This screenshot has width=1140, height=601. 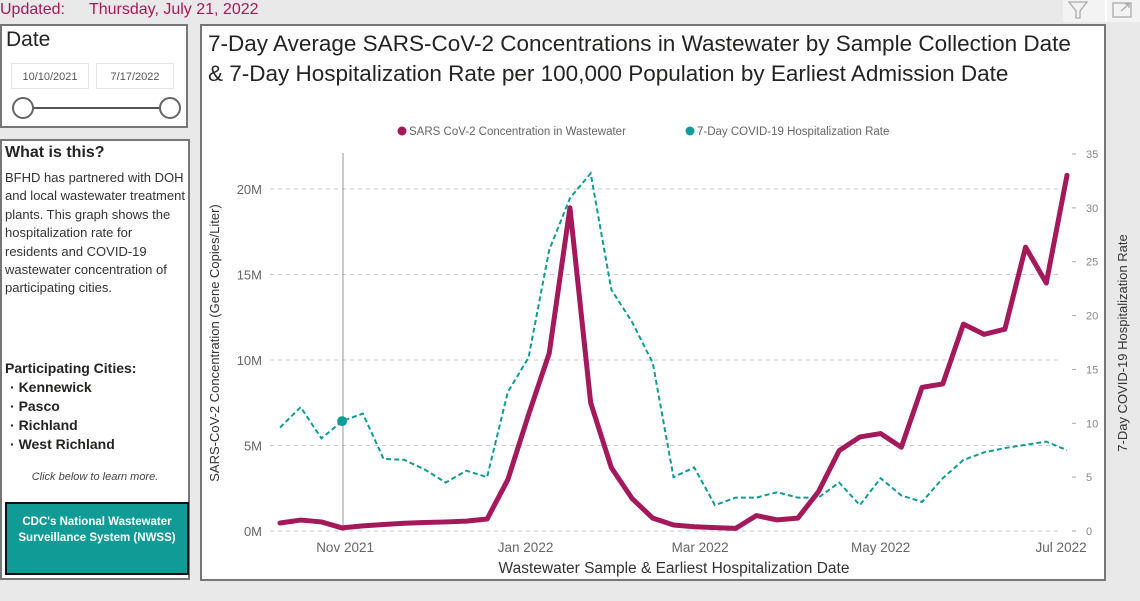 What do you see at coordinates (39, 406) in the screenshot?
I see `city-name: Pasco` at bounding box center [39, 406].